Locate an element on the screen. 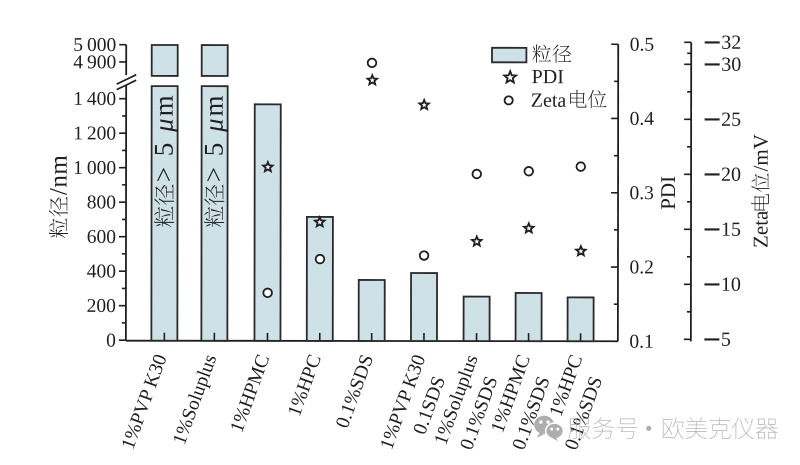 This screenshot has width=800, height=465. svg-text: 400 is located at coordinates (101, 271).